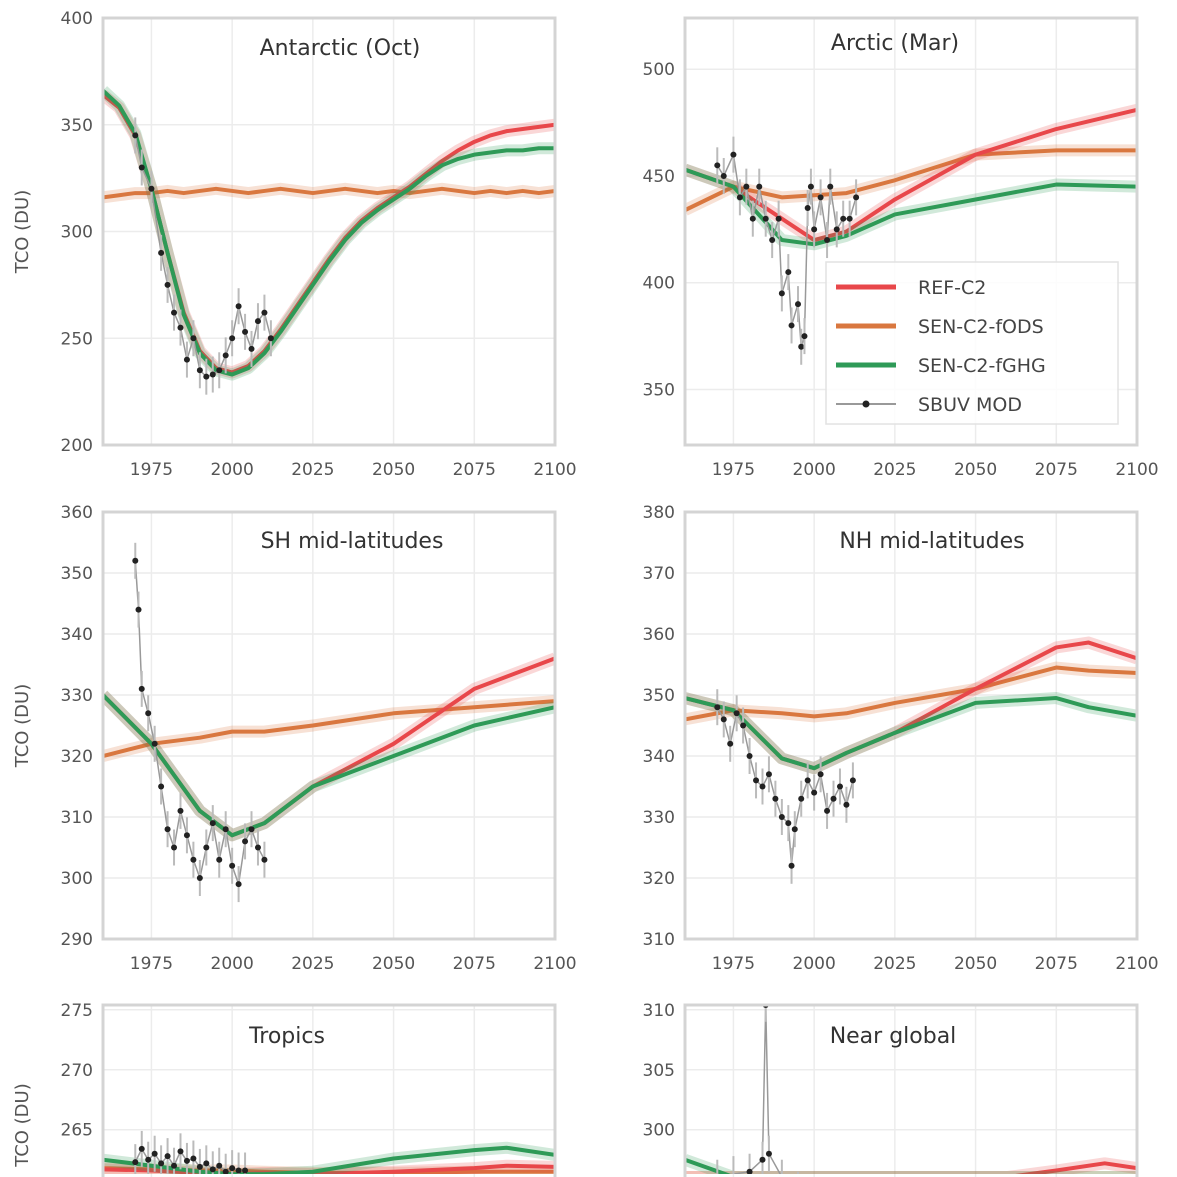  Describe the element at coordinates (975, 470) in the screenshot. I see `x-tick-label: 2050` at that location.